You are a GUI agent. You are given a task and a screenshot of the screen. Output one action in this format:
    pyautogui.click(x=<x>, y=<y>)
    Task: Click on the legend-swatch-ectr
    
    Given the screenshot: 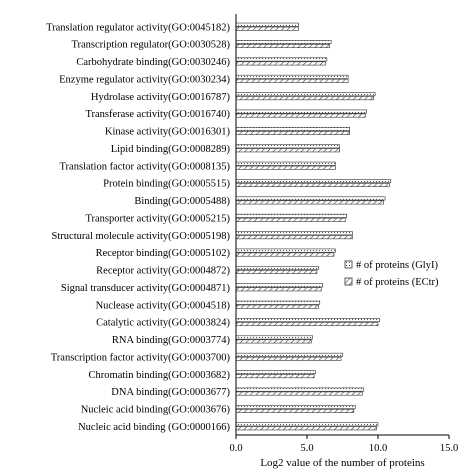 What is the action you would take?
    pyautogui.click(x=348, y=281)
    